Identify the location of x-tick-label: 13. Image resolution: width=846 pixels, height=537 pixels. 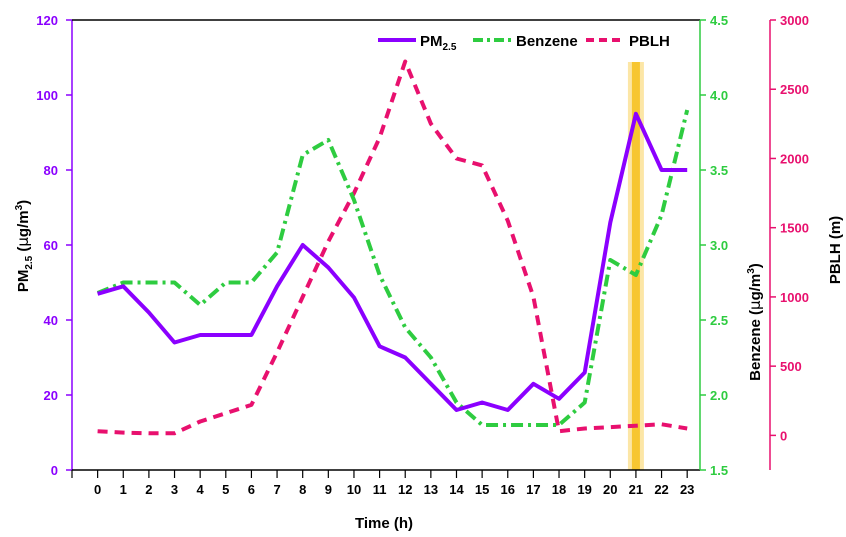
(431, 489).